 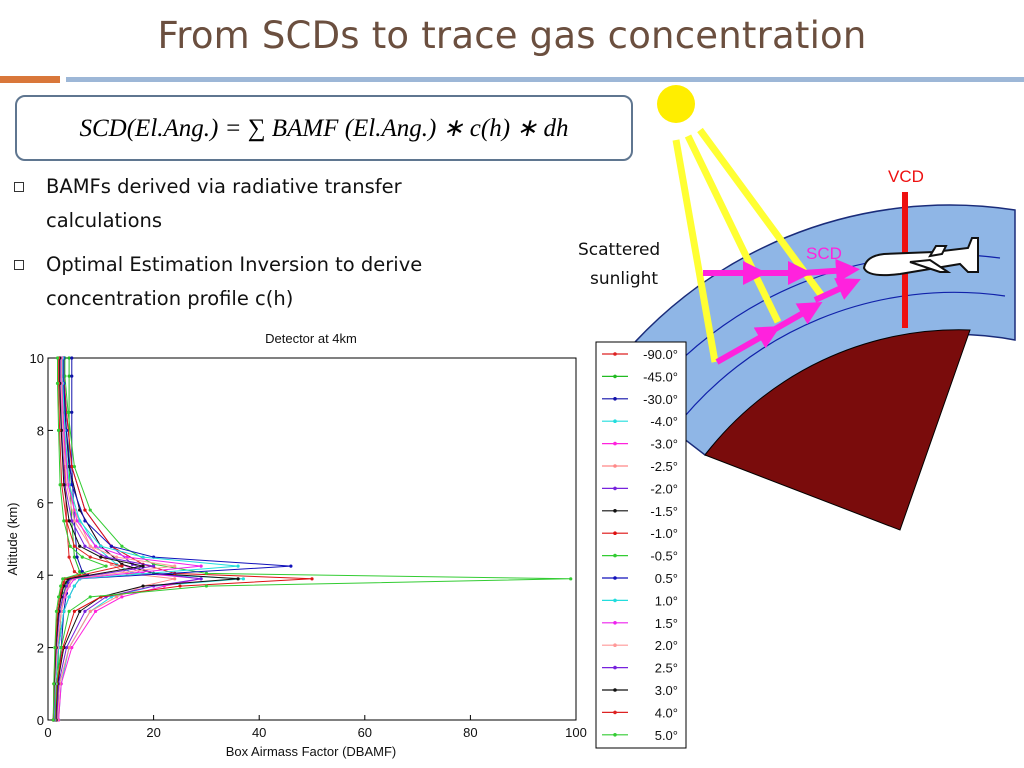 What do you see at coordinates (153, 732) in the screenshot?
I see `x-tick-label: 20` at bounding box center [153, 732].